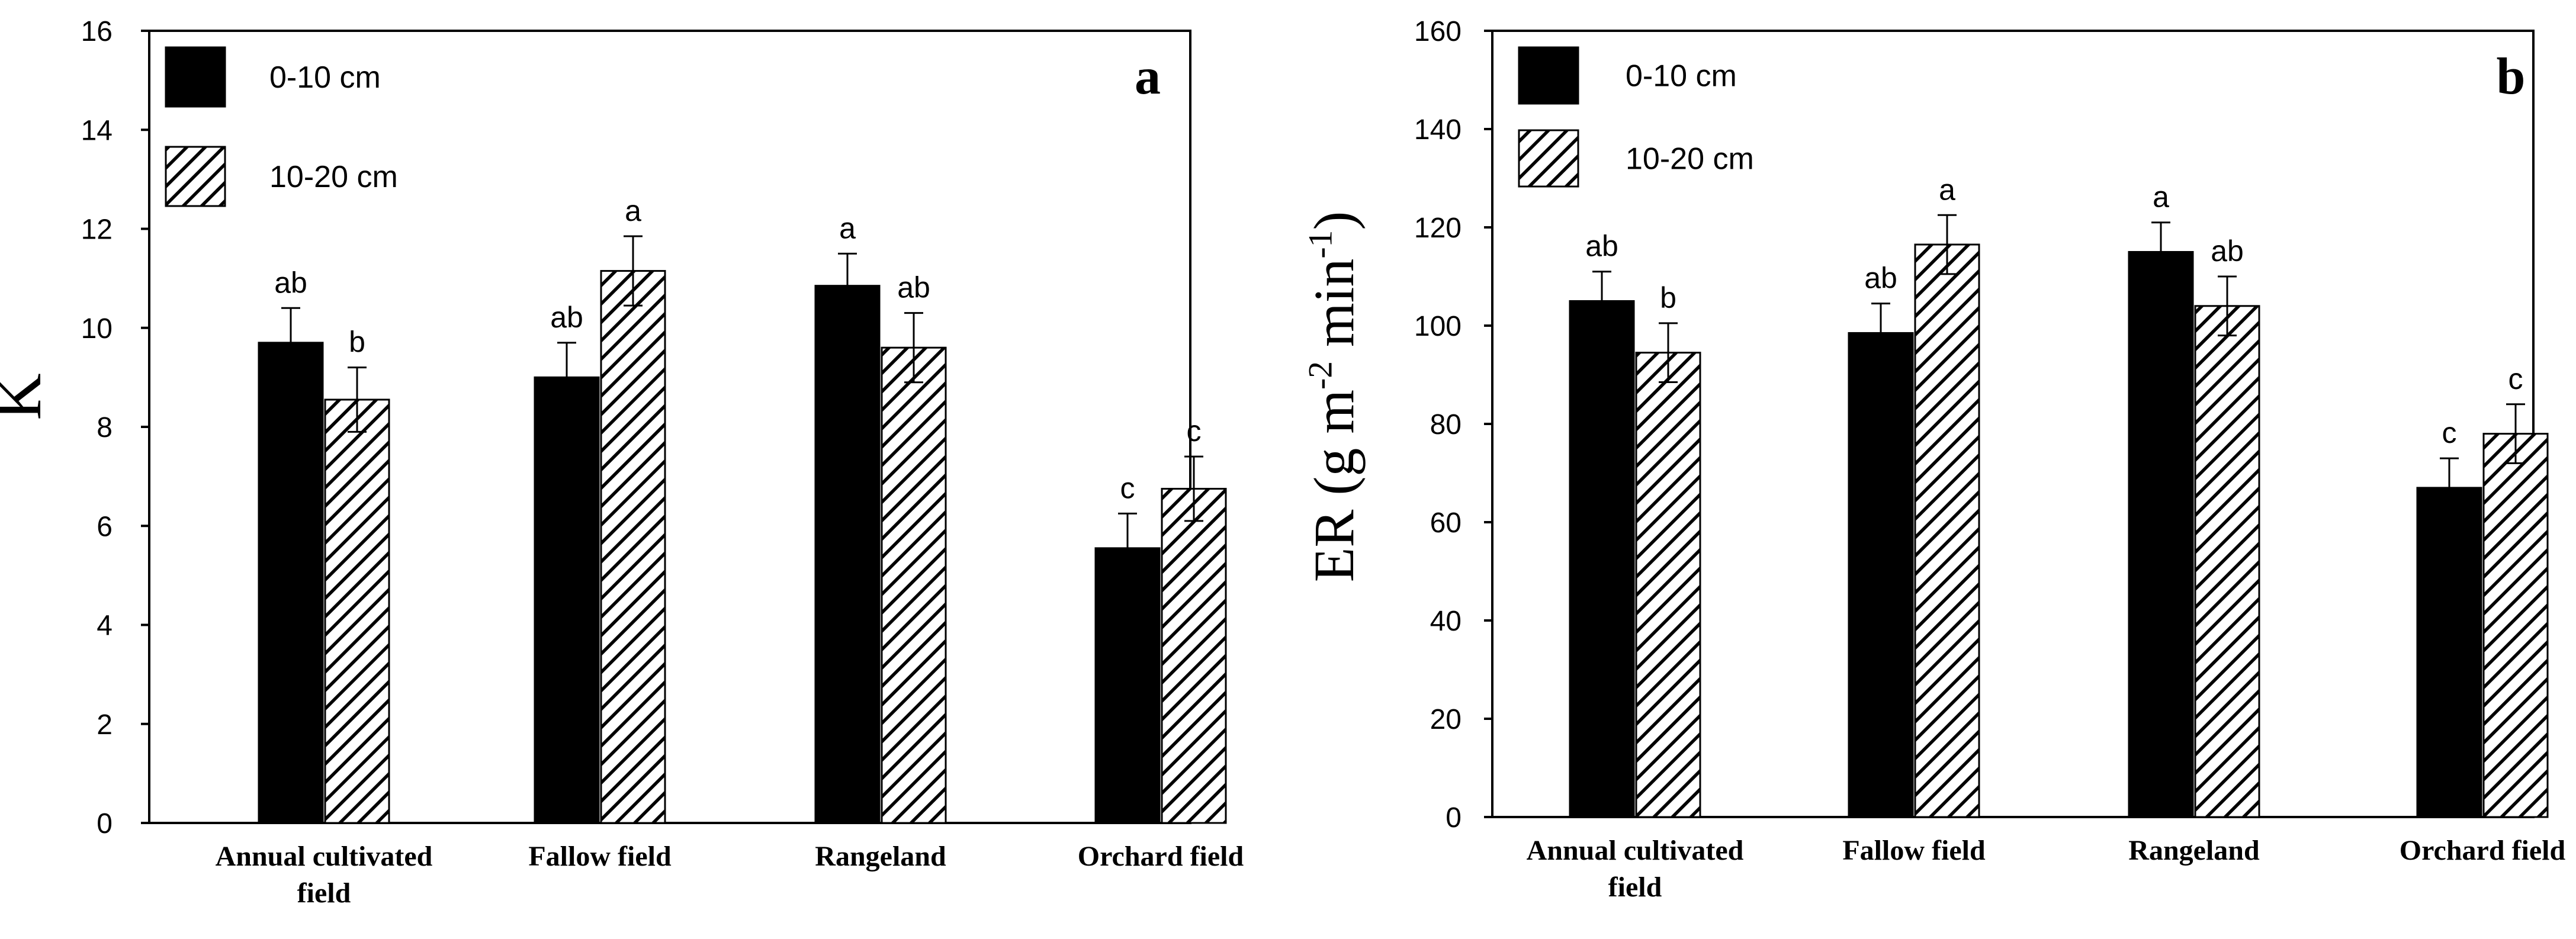  I want to click on y-axis-title-text: K, so click(27, 397).